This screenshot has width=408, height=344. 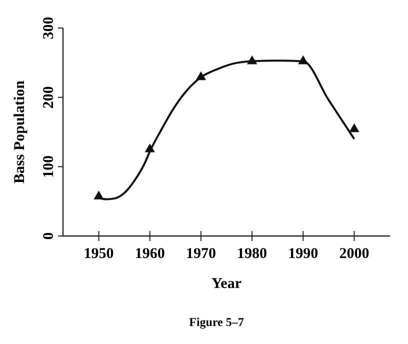 I want to click on x-tick-label: 1960, so click(x=149, y=254).